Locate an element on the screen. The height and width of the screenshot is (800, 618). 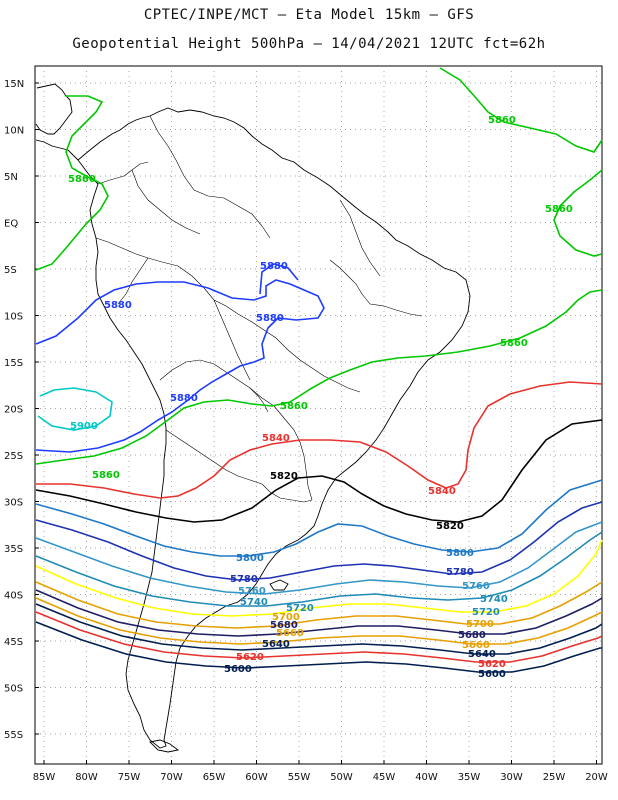
falklands is located at coordinates (279, 585).